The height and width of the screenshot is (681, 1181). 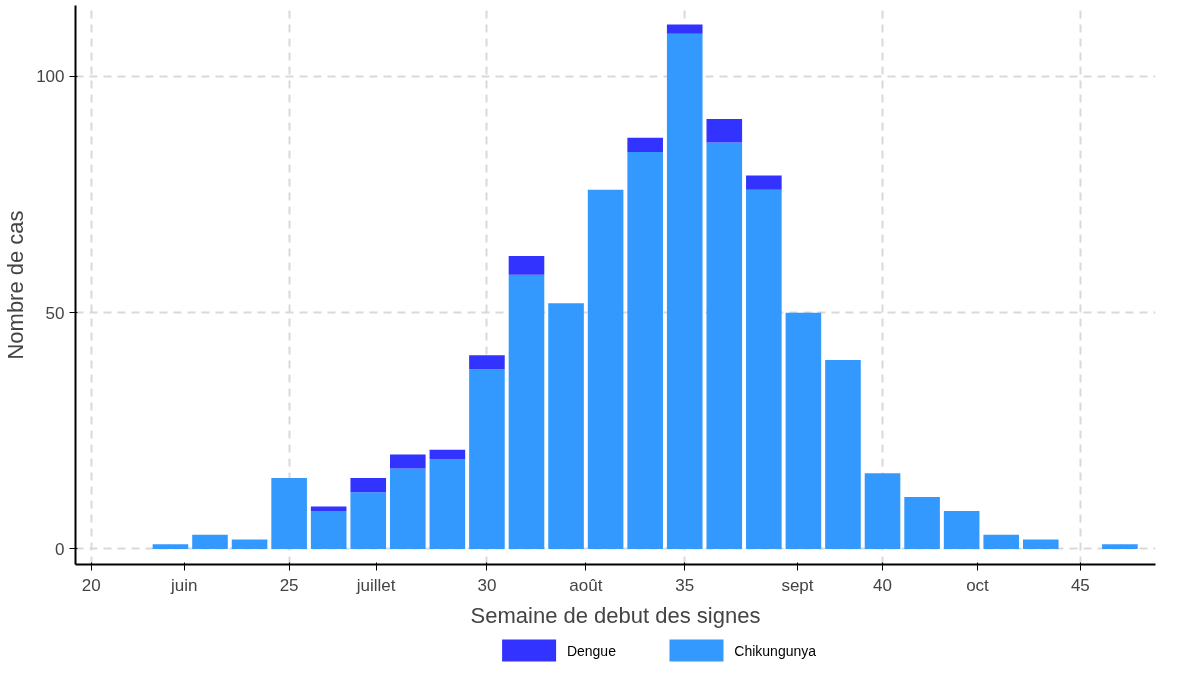 What do you see at coordinates (978, 585) in the screenshot?
I see `x-tick-label: oct` at bounding box center [978, 585].